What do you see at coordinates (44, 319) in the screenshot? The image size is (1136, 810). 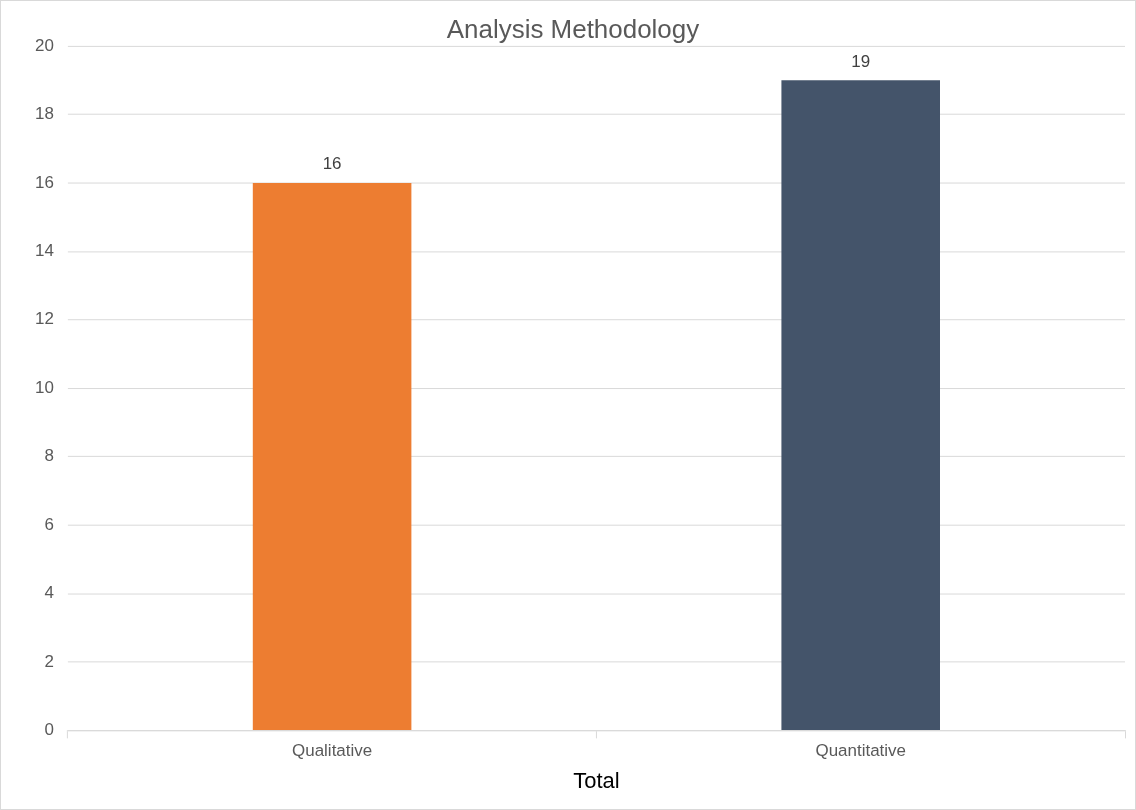 I see `y-tick-label: 12` at bounding box center [44, 319].